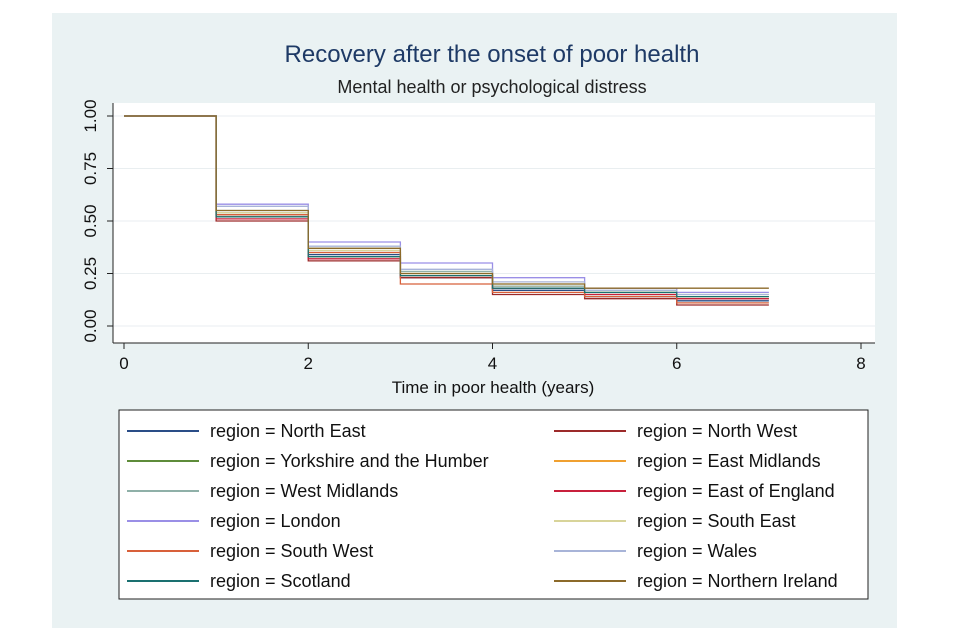  I want to click on x-tick-label: 4, so click(492, 363).